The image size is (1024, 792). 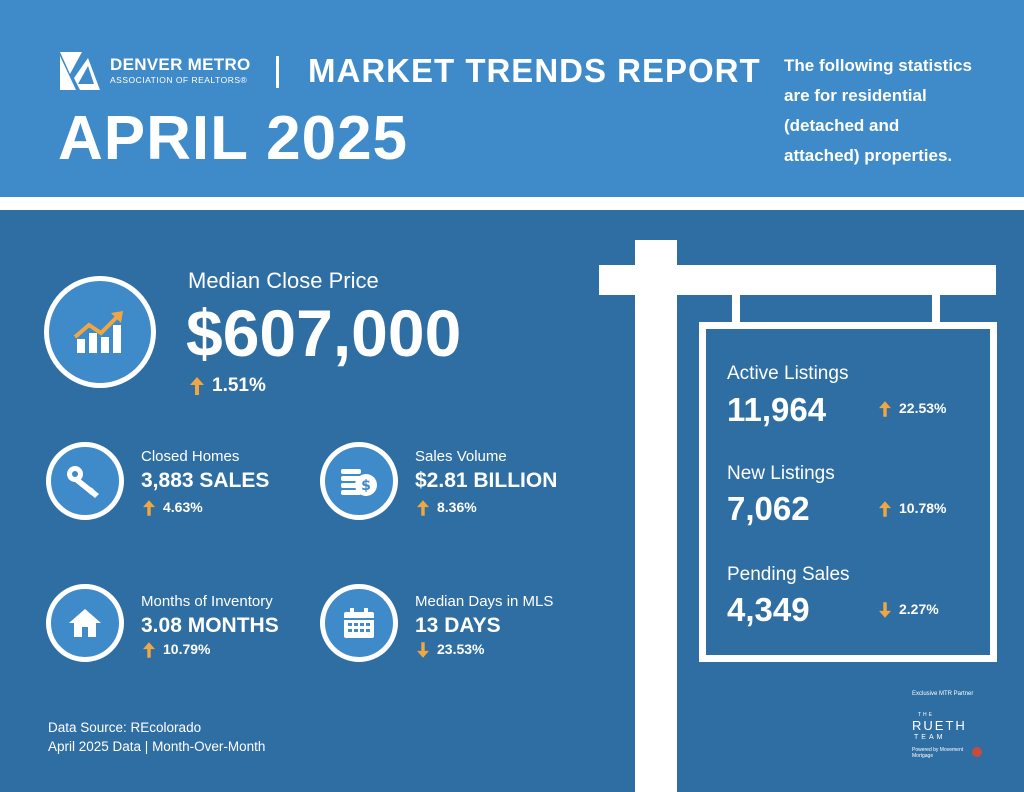 I want to click on sign-item-label: New Listings, so click(x=781, y=473).